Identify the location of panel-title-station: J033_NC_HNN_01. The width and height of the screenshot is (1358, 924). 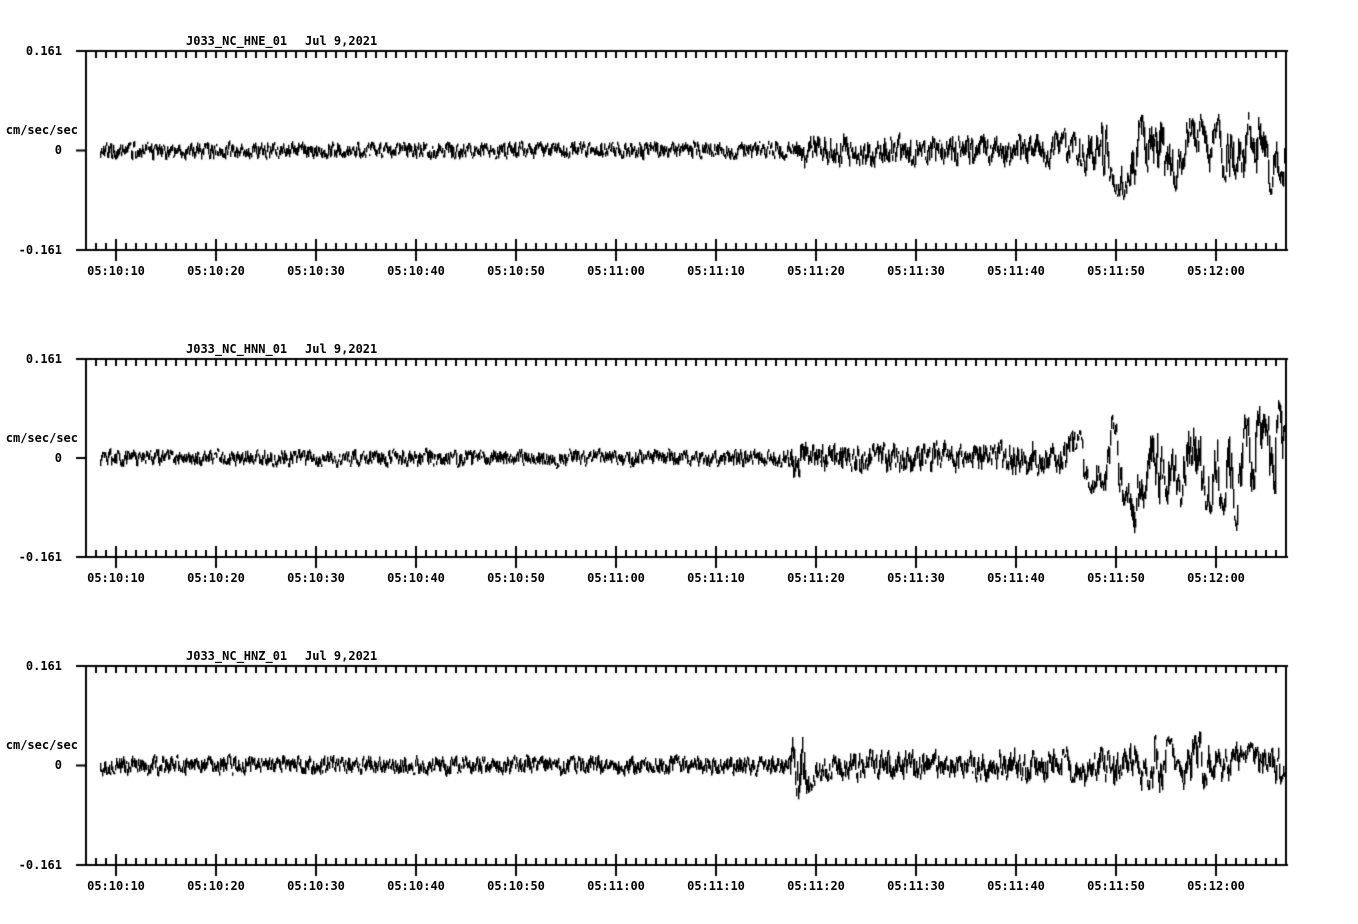
(237, 349).